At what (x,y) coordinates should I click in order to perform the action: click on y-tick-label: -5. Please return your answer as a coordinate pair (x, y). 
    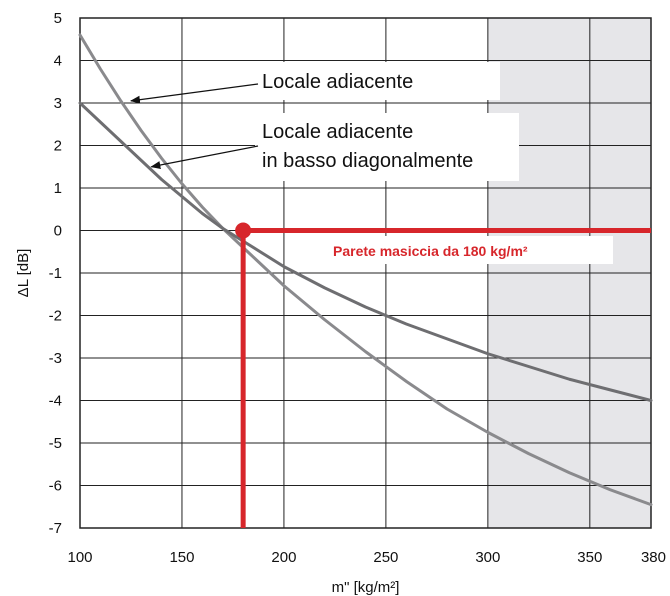
    Looking at the image, I should click on (55, 443).